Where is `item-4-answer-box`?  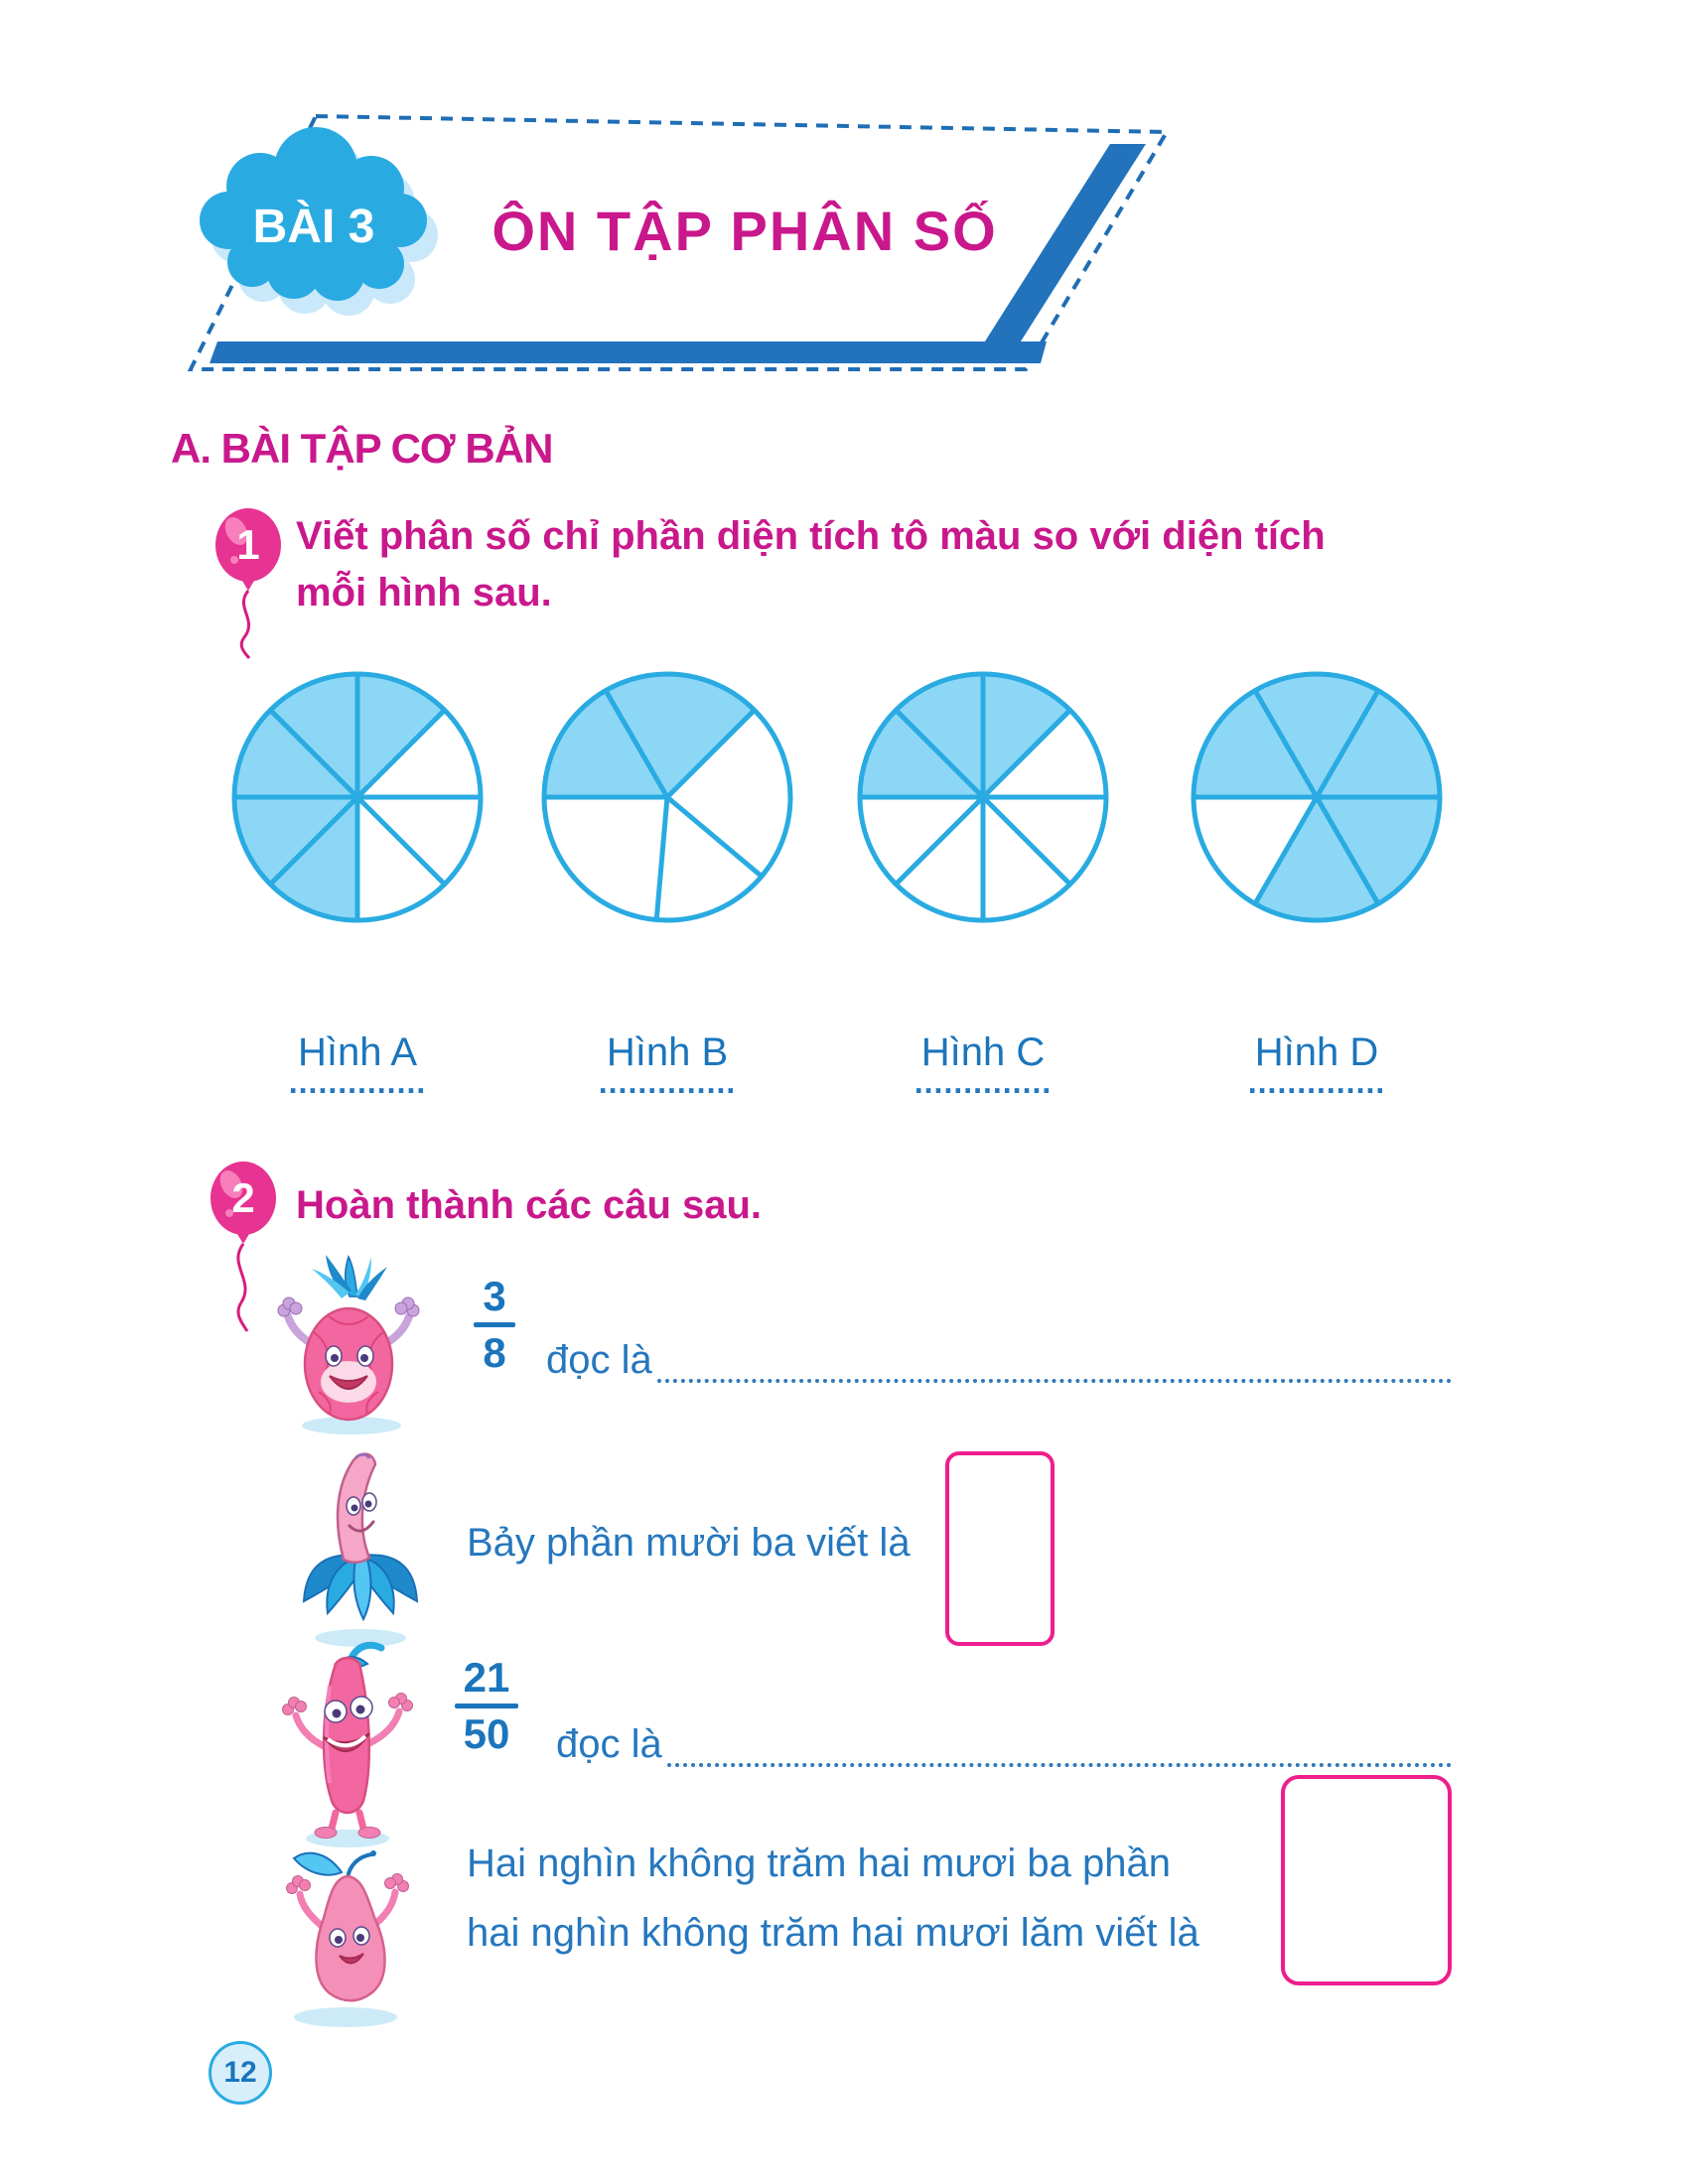 item-4-answer-box is located at coordinates (1366, 1880).